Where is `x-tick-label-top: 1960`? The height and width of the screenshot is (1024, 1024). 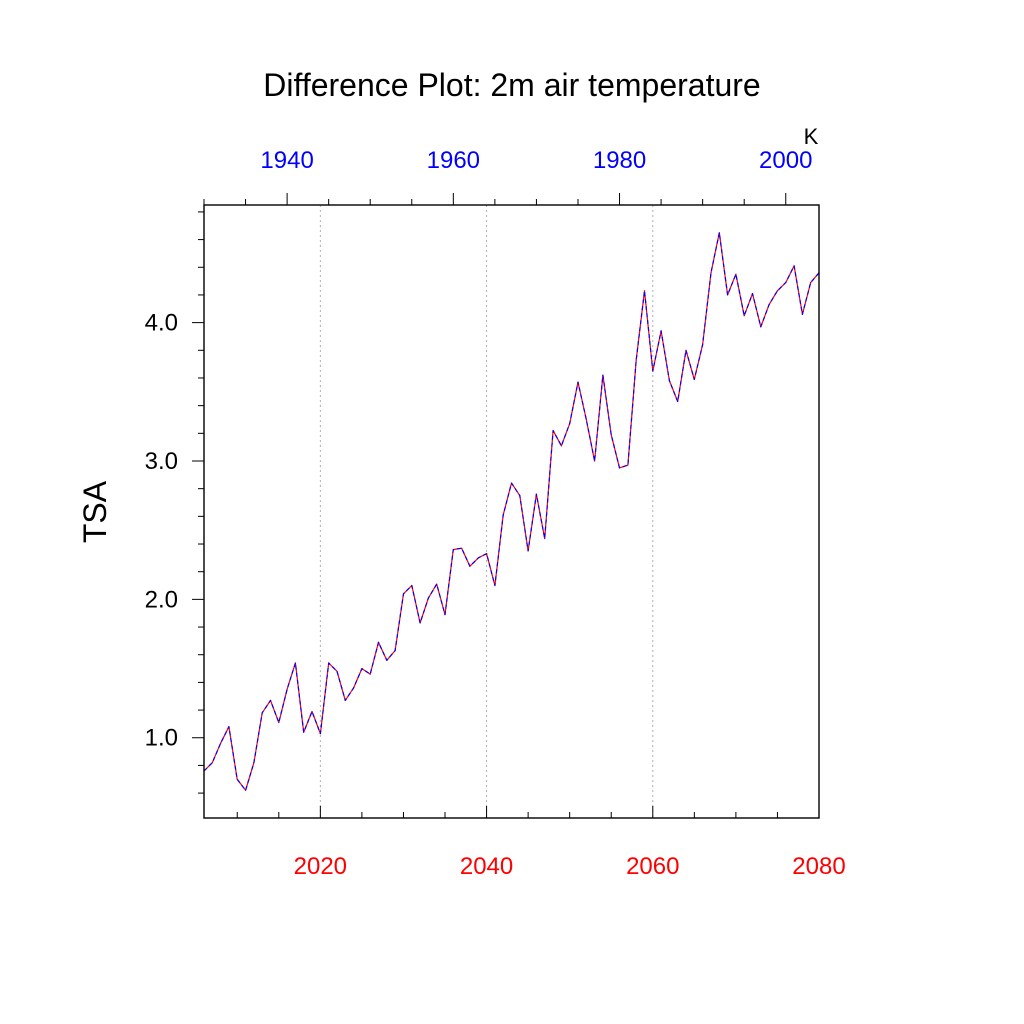
x-tick-label-top: 1960 is located at coordinates (453, 160).